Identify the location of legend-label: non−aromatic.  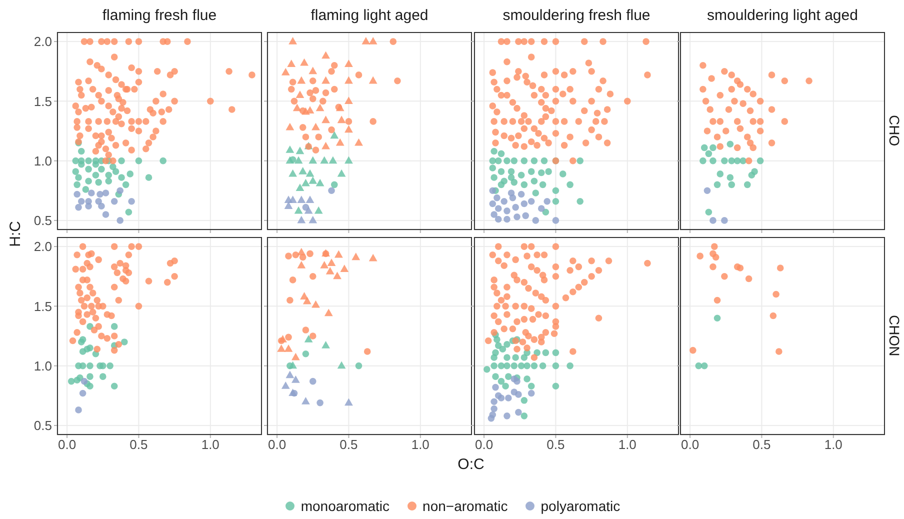
(465, 506).